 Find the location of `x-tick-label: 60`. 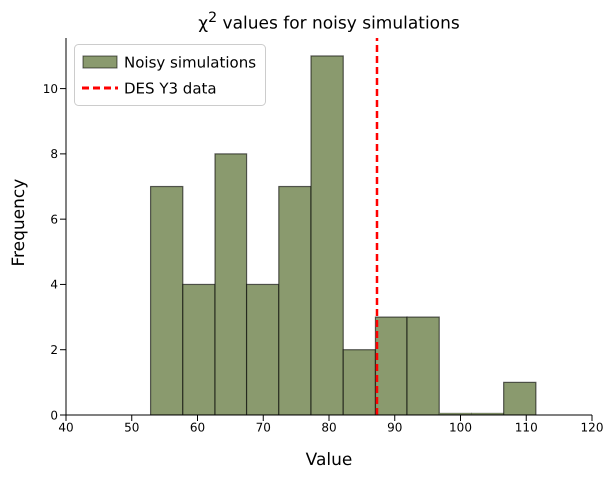

x-tick-label: 60 is located at coordinates (198, 427).